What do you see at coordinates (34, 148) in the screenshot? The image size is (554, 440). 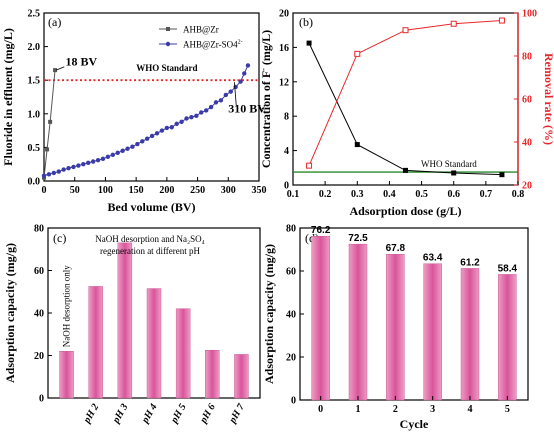 I see `y-tick-label: 0.5` at bounding box center [34, 148].